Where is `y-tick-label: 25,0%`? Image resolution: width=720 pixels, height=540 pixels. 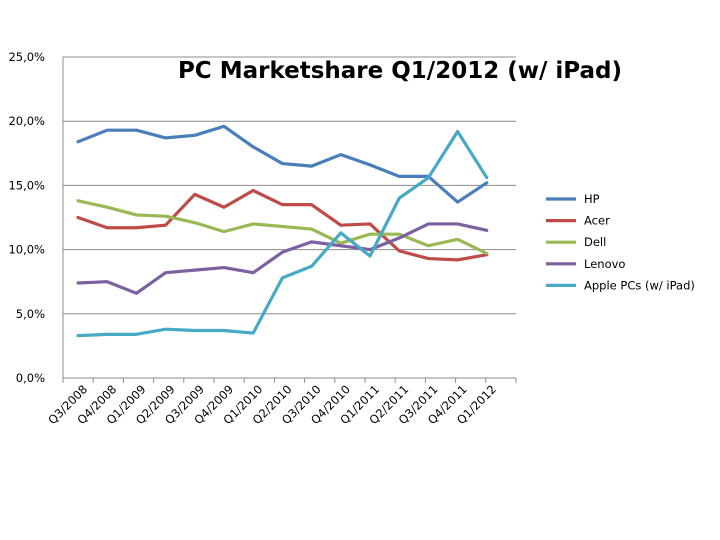
y-tick-label: 25,0% is located at coordinates (26, 57).